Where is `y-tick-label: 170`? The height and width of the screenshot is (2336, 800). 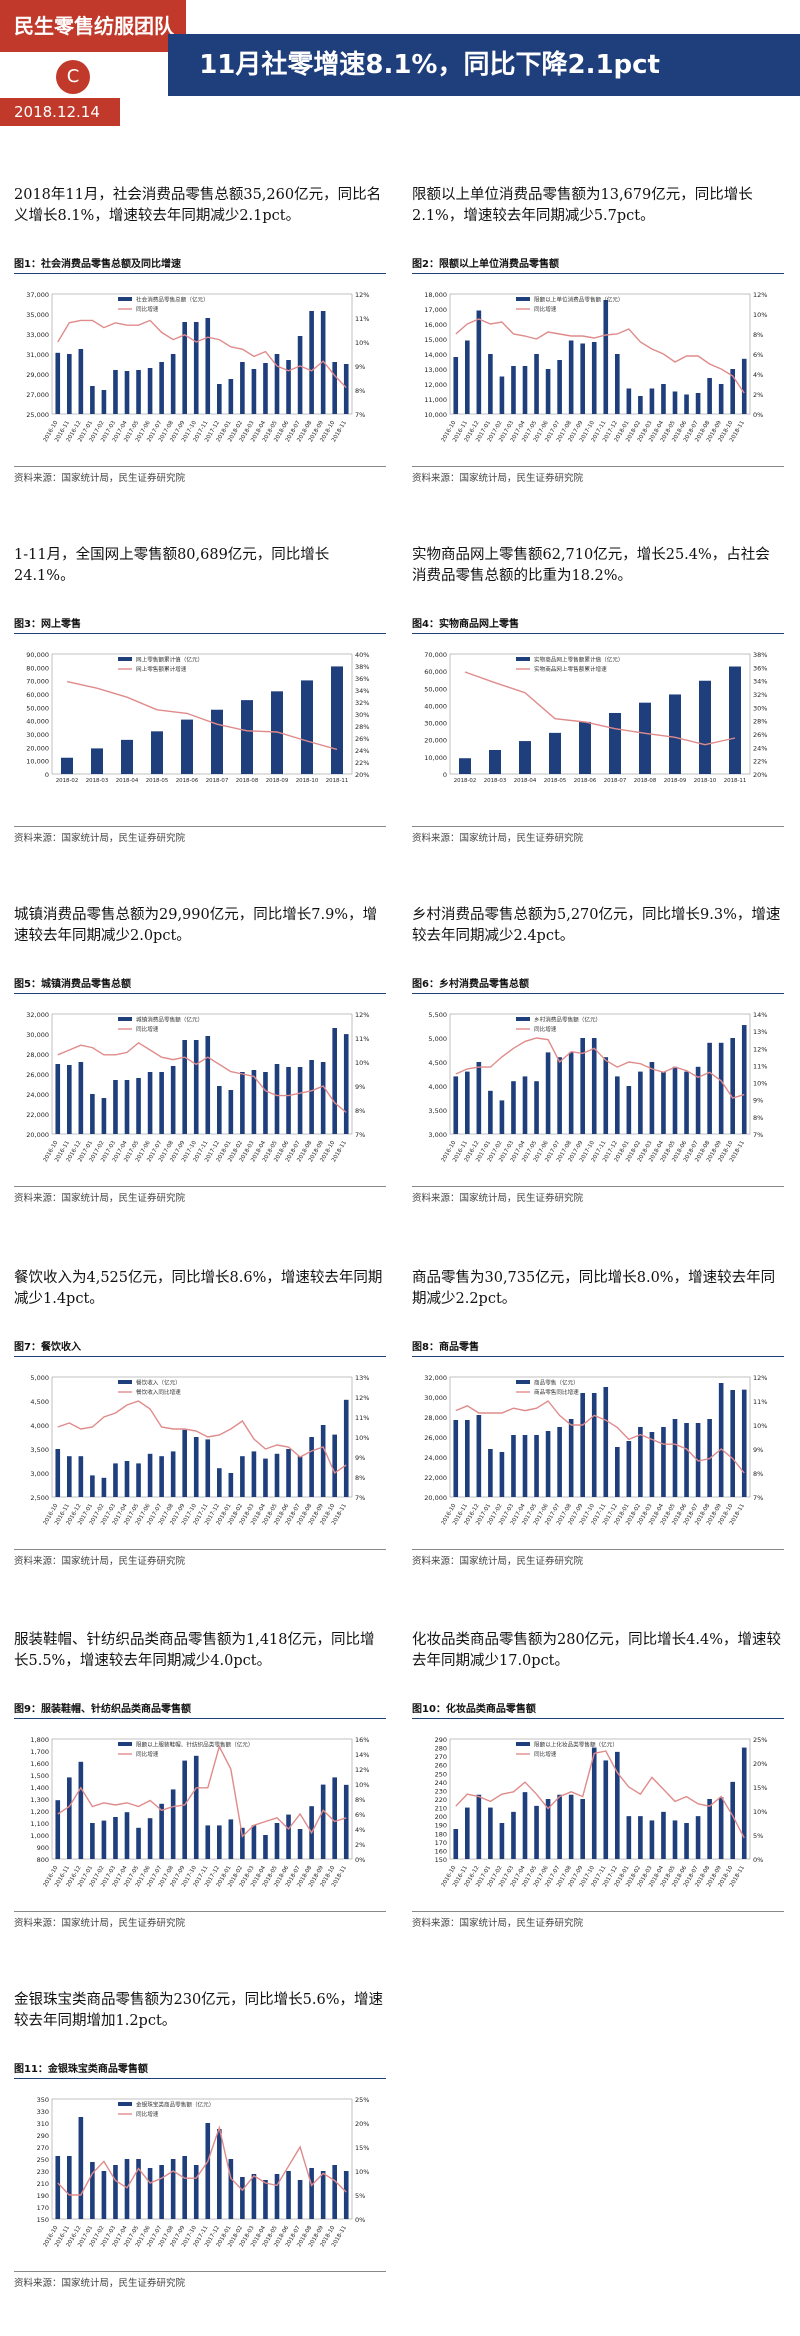
y-tick-label: 170 is located at coordinates (441, 1843).